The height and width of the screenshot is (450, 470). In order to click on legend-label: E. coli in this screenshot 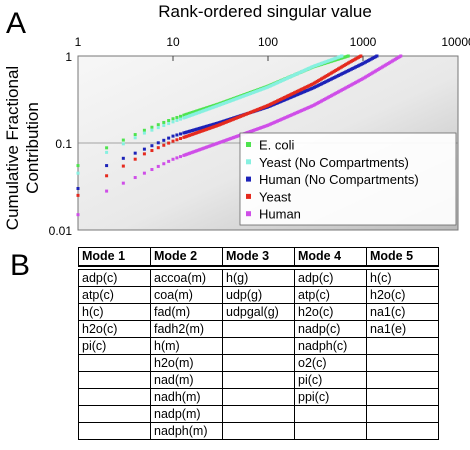, I will do `click(277, 145)`.